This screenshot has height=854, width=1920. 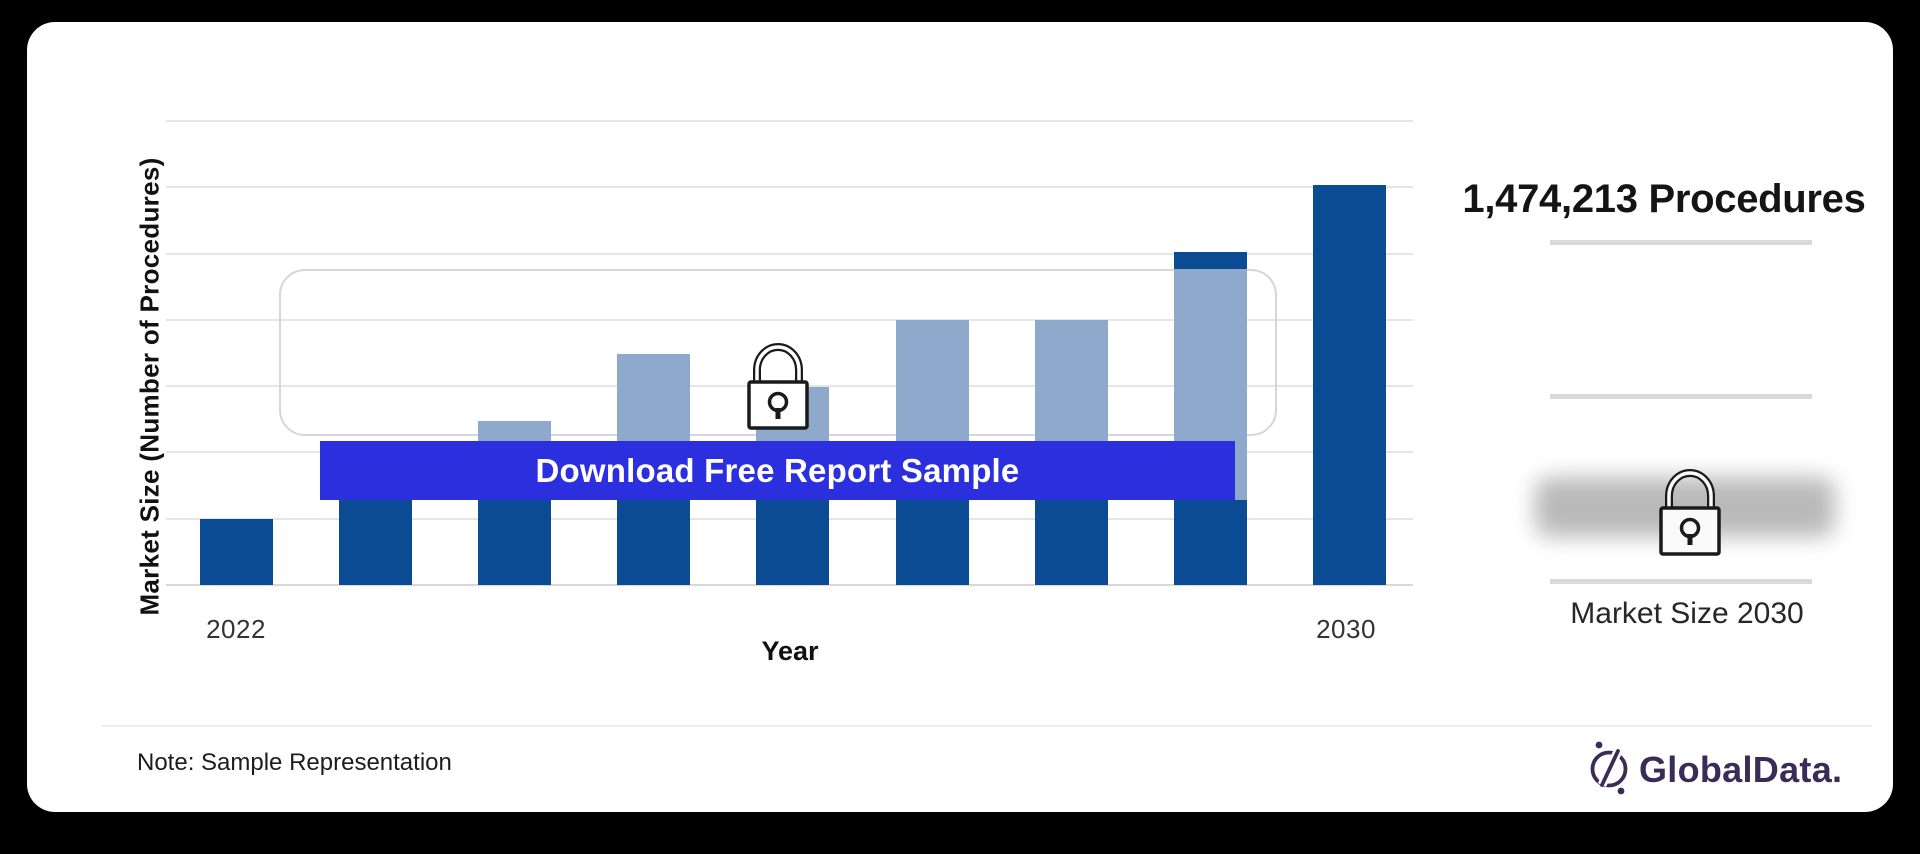 What do you see at coordinates (294, 762) in the screenshot?
I see `note-text: Note: Sample Representation` at bounding box center [294, 762].